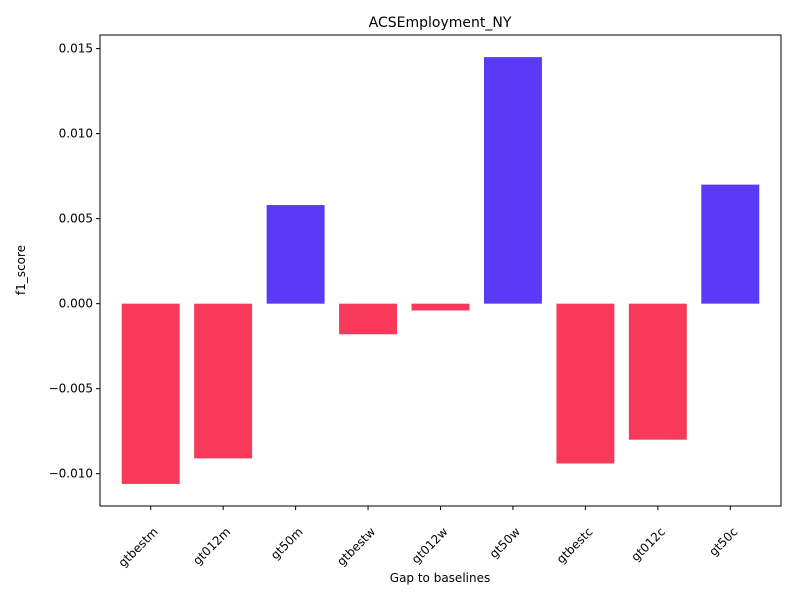  Describe the element at coordinates (287, 544) in the screenshot. I see `x-tick-label: gt50m` at that location.